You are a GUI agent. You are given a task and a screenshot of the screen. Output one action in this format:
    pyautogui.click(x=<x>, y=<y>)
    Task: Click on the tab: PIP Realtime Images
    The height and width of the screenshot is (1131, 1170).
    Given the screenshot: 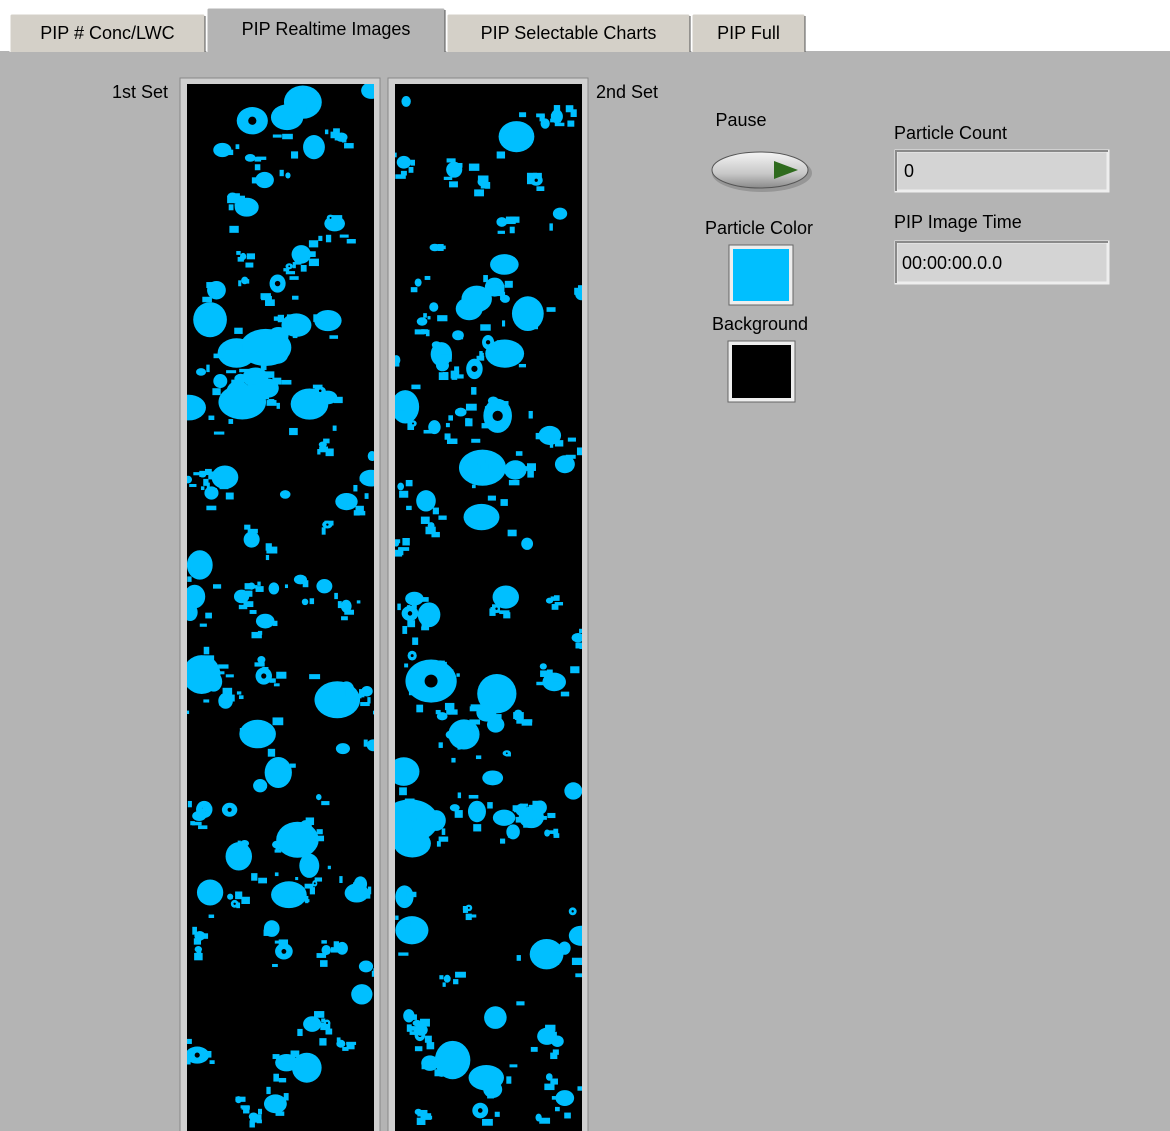 What is the action you would take?
    pyautogui.click(x=326, y=29)
    